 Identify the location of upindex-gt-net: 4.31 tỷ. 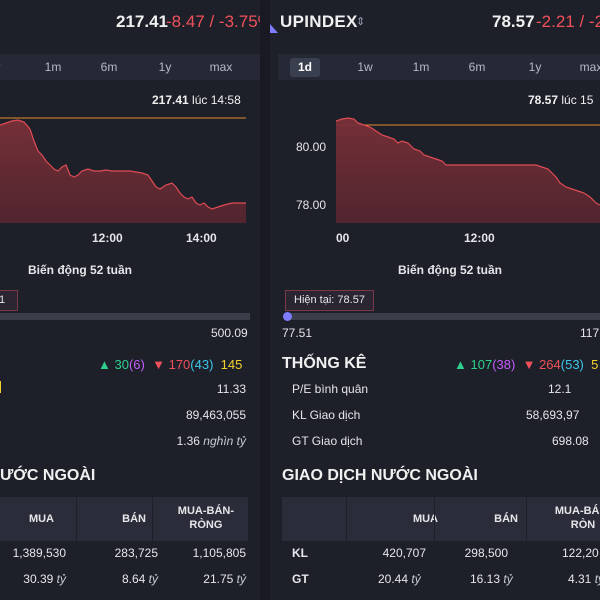
(584, 579).